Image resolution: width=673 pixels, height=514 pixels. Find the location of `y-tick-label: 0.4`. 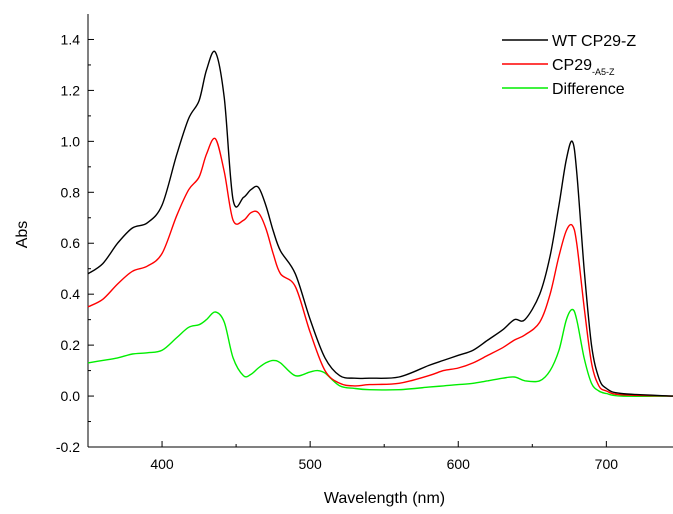

y-tick-label: 0.4 is located at coordinates (71, 294).